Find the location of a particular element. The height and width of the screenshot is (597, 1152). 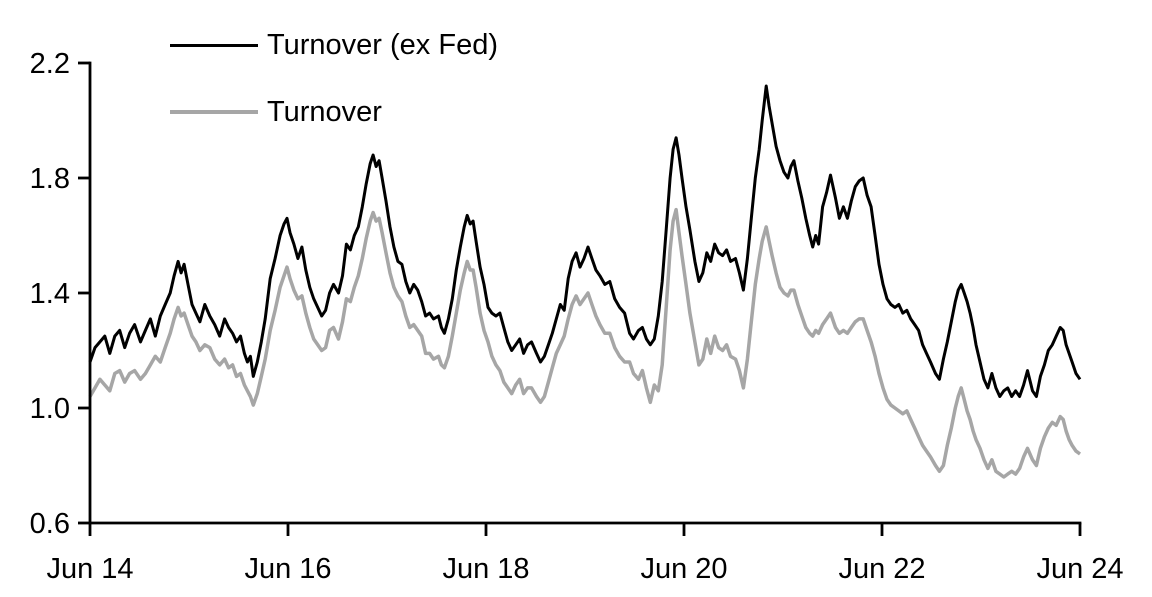

legend-item-turnover: Turnover is located at coordinates (334, 112).